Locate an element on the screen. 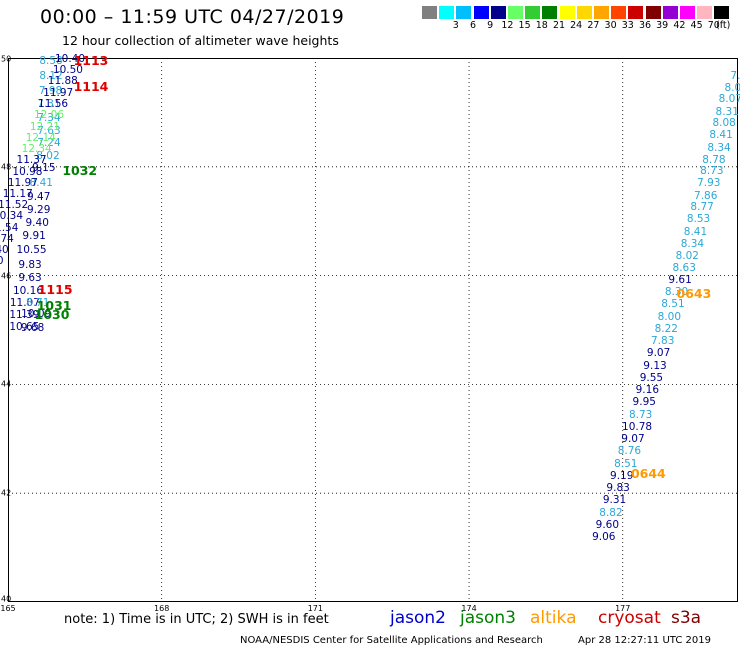  colorbar-label: 39 is located at coordinates (662, 25).